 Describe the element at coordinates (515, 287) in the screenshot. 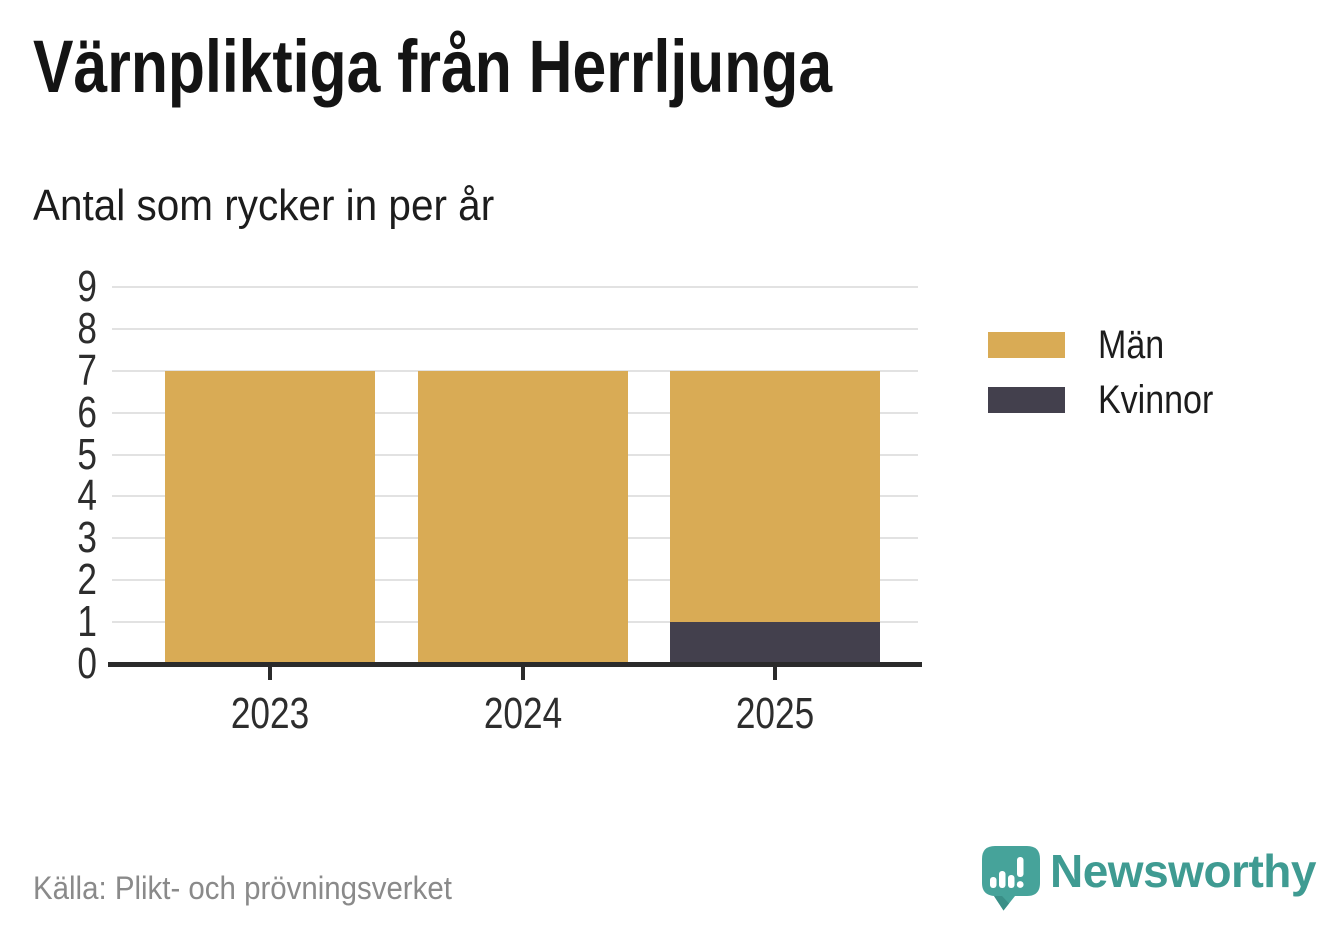

I see `gridline-y9` at that location.